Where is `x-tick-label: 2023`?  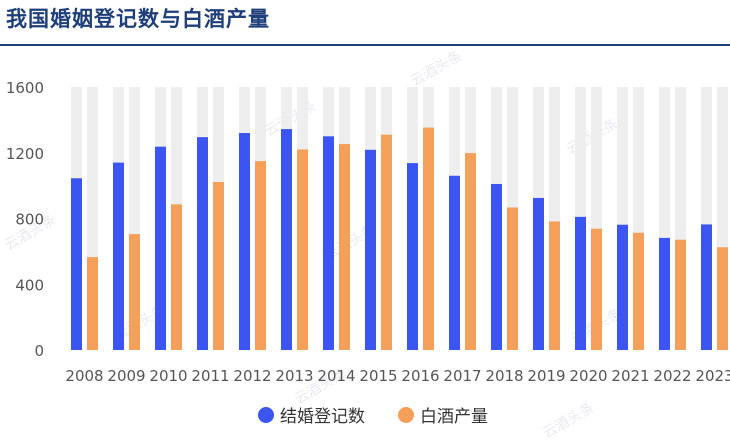 x-tick-label: 2023 is located at coordinates (712, 376).